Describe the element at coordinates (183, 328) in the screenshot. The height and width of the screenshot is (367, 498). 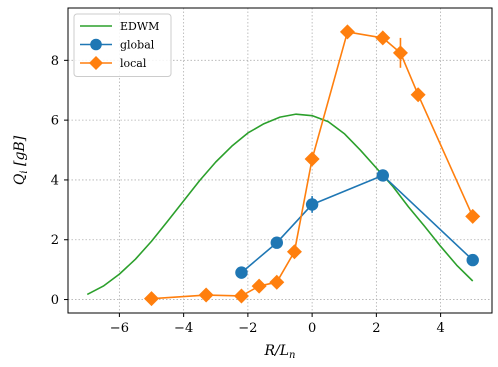
I see `x-tick-label: −4` at that location.